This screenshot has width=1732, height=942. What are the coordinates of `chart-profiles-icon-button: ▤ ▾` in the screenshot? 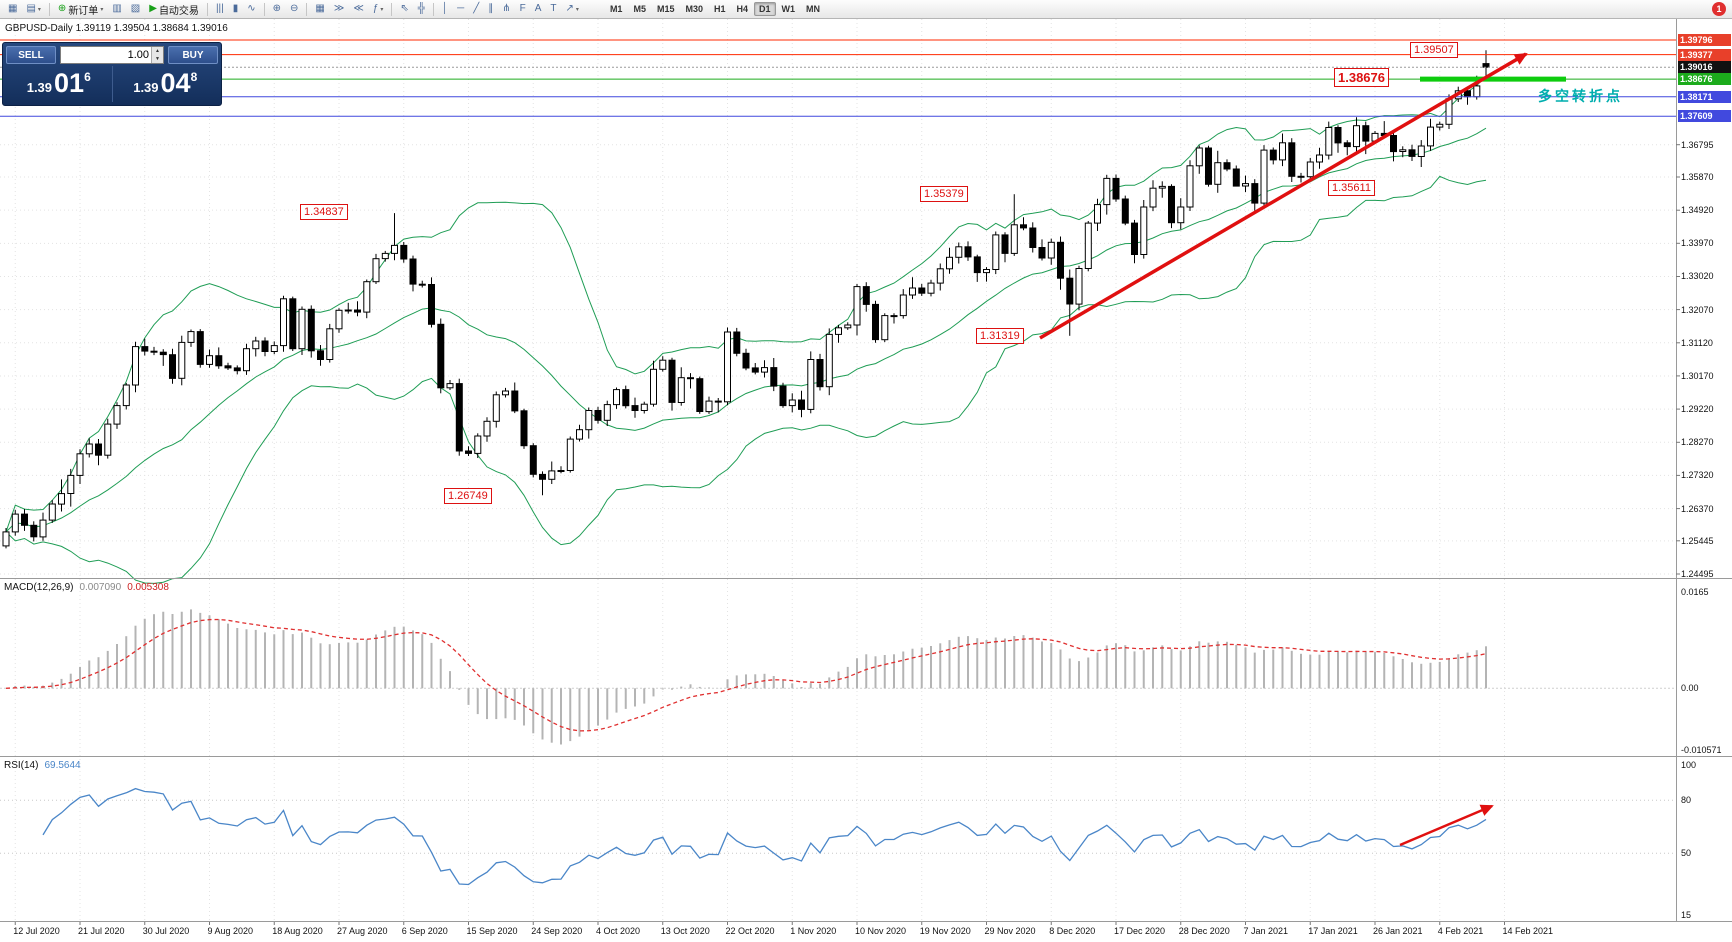 It's located at (33, 9).